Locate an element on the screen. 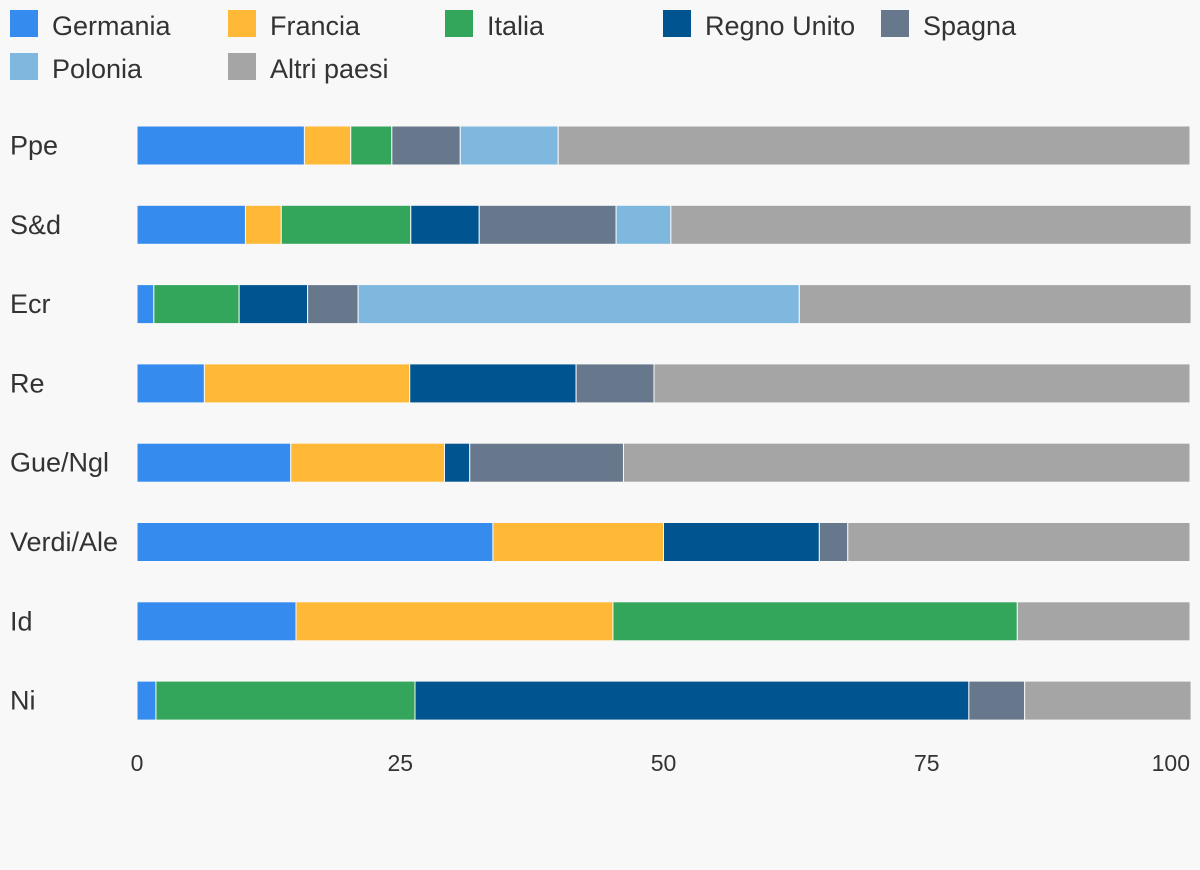 The width and height of the screenshot is (1200, 870). bar-row-s-d is located at coordinates (664, 224).